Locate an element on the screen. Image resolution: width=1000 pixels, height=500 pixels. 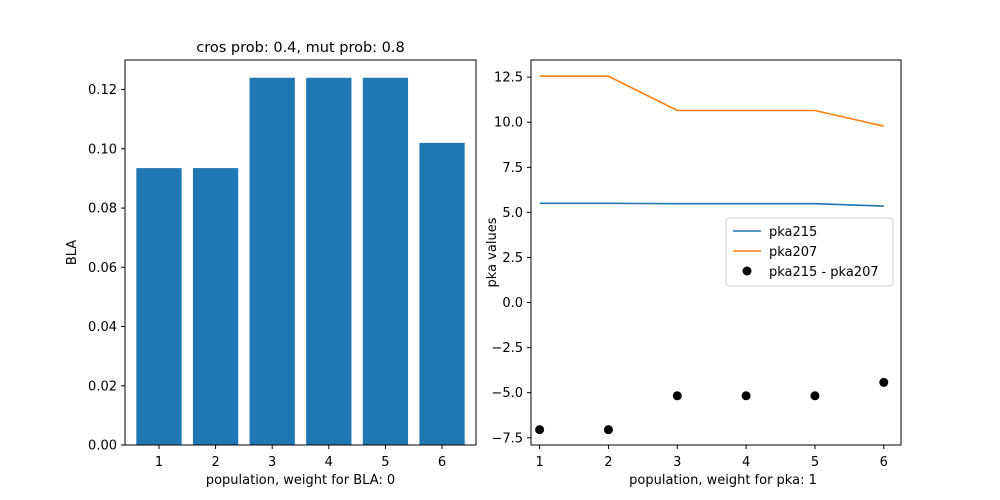
y-tick-label: 2.5 is located at coordinates (512, 258).